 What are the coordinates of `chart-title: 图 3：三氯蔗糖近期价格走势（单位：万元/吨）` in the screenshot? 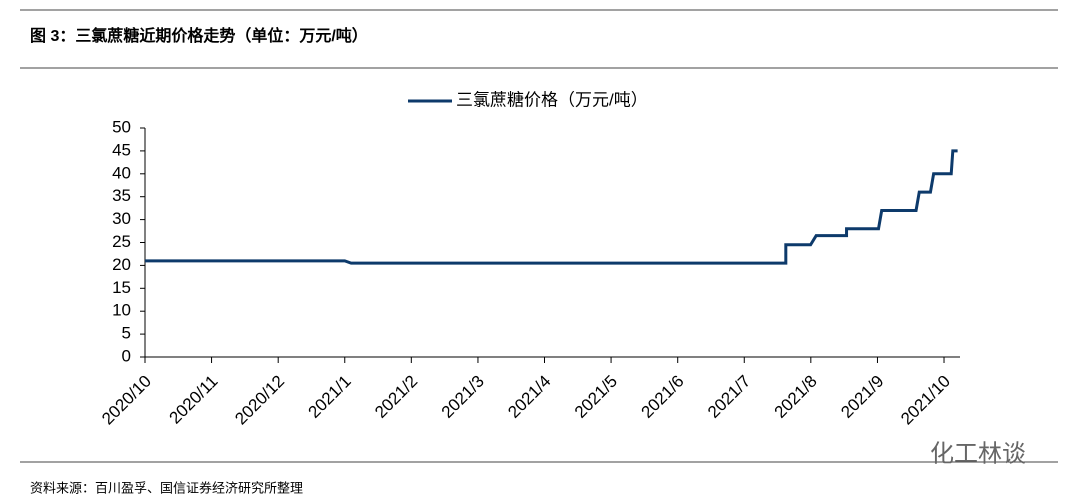 It's located at (199, 35).